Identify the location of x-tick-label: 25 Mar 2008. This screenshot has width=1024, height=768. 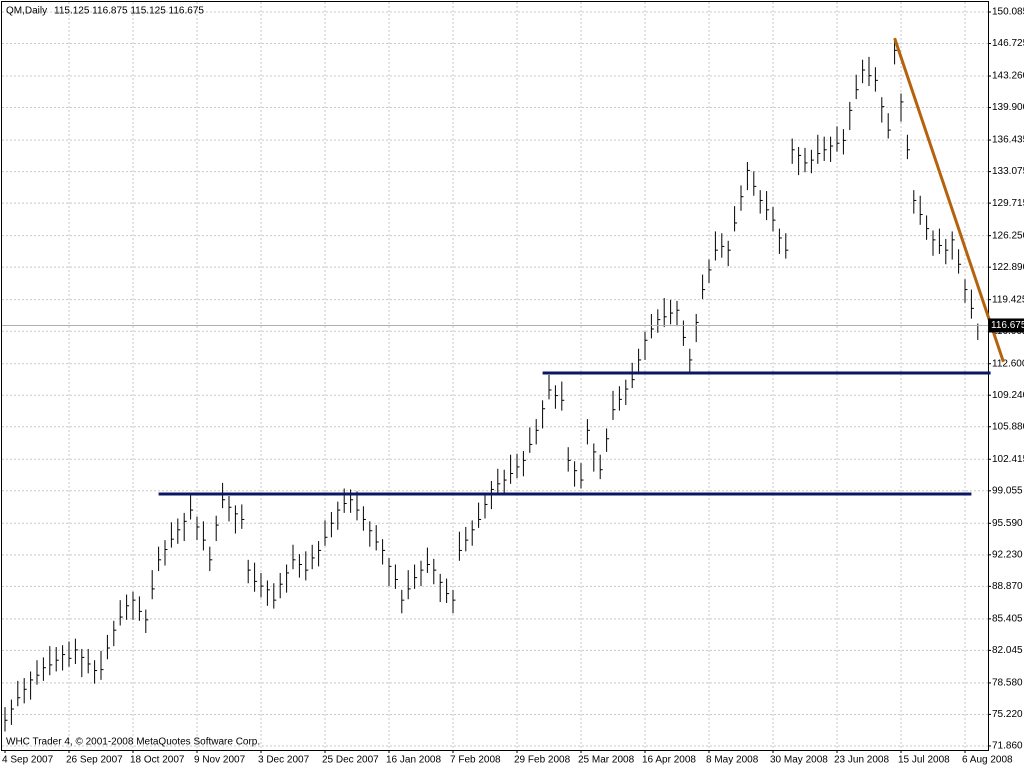
(606, 760).